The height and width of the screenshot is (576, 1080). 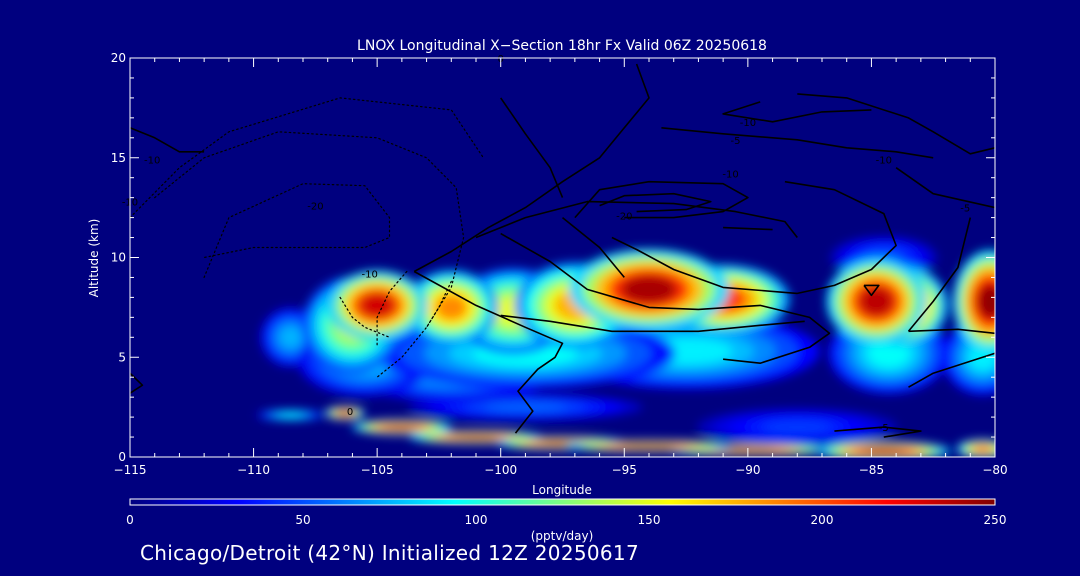 What do you see at coordinates (562, 536) in the screenshot?
I see `colorbar-unit-label: (pptv/day)` at bounding box center [562, 536].